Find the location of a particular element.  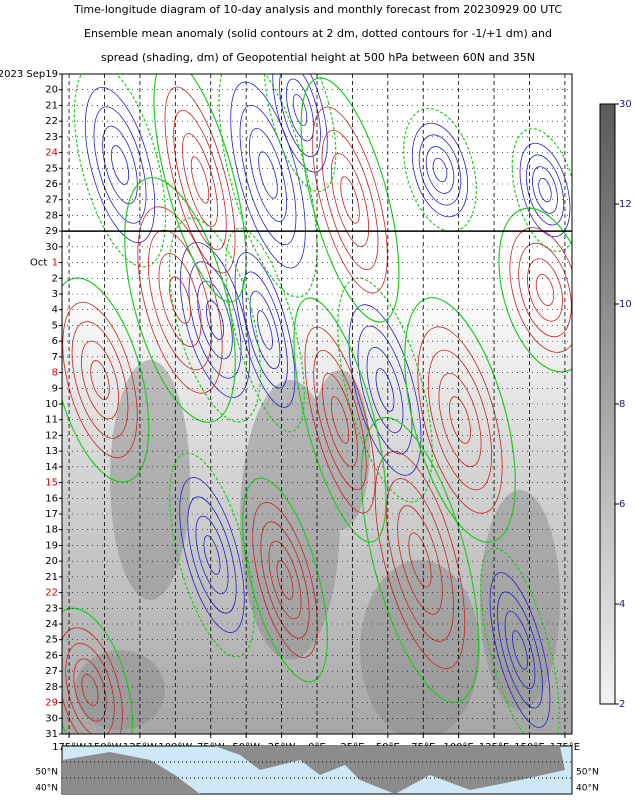

y-tick-label: 27 is located at coordinates (51, 671).